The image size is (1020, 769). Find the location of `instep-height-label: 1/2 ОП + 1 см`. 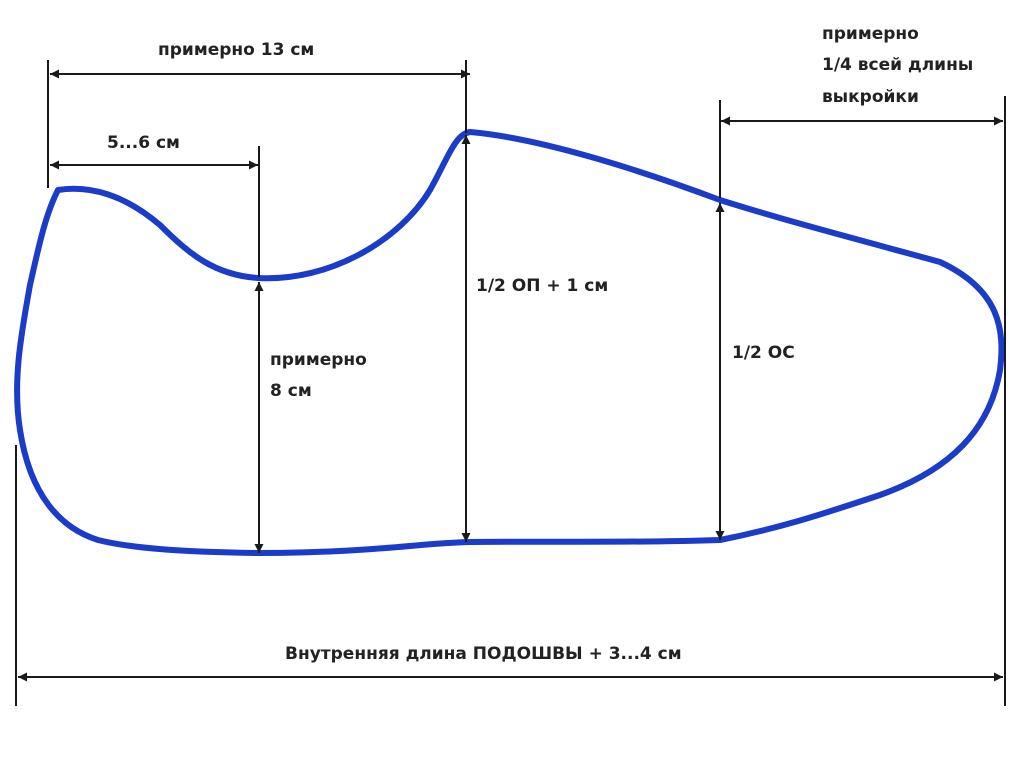

instep-height-label: 1/2 ОП + 1 см is located at coordinates (542, 286).